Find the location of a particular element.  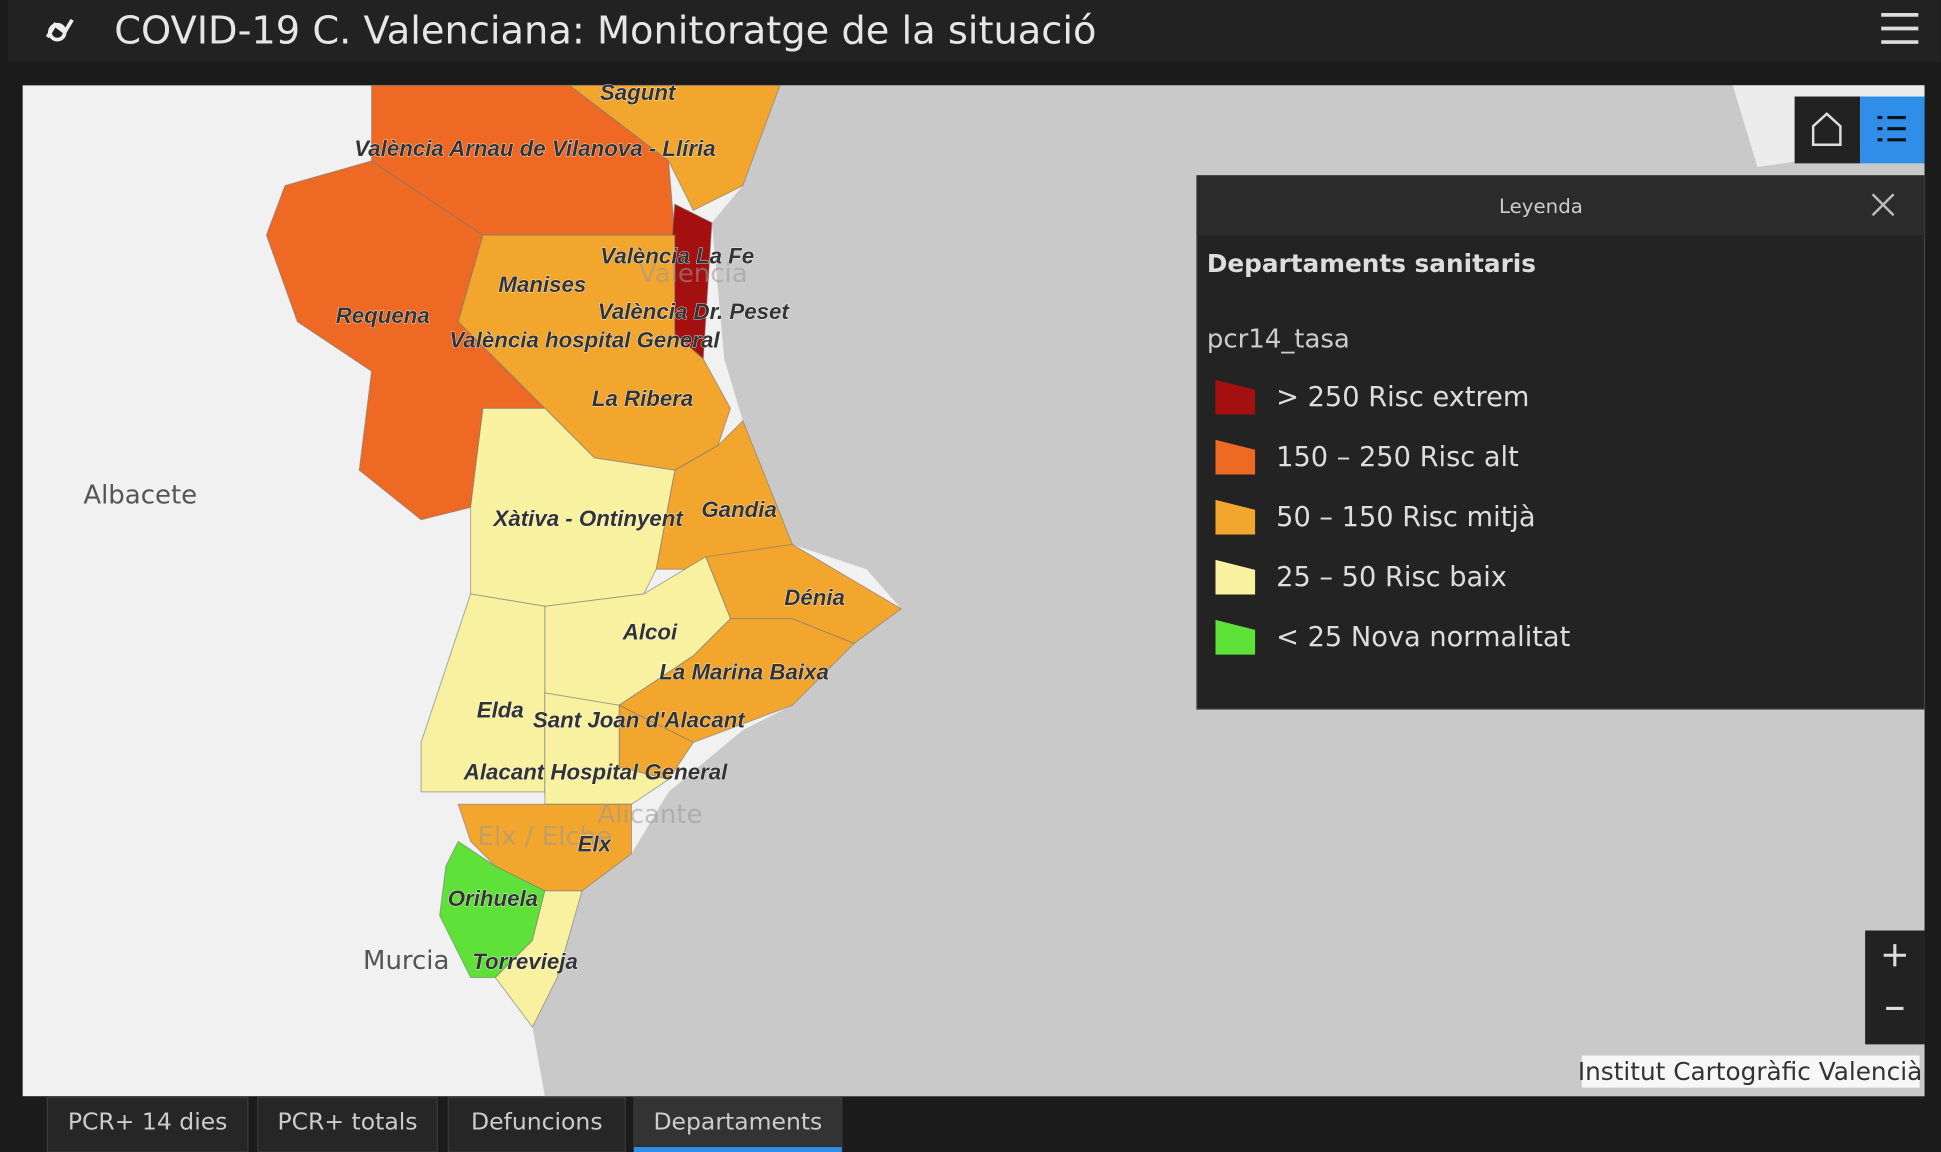

legend-layer: Departaments sanitaris is located at coordinates (1371, 263).